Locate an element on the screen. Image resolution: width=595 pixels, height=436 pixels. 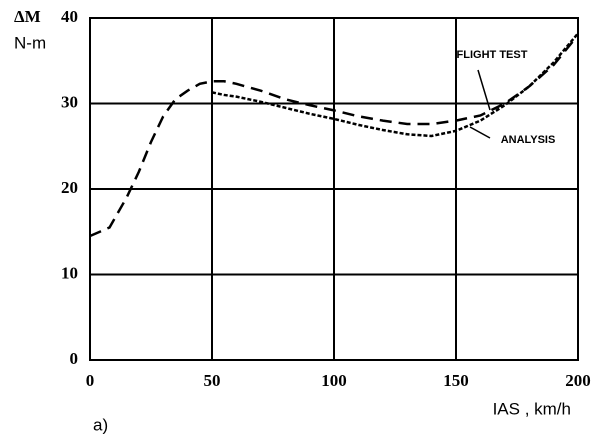
y-tick-label: 0 is located at coordinates (74, 358).